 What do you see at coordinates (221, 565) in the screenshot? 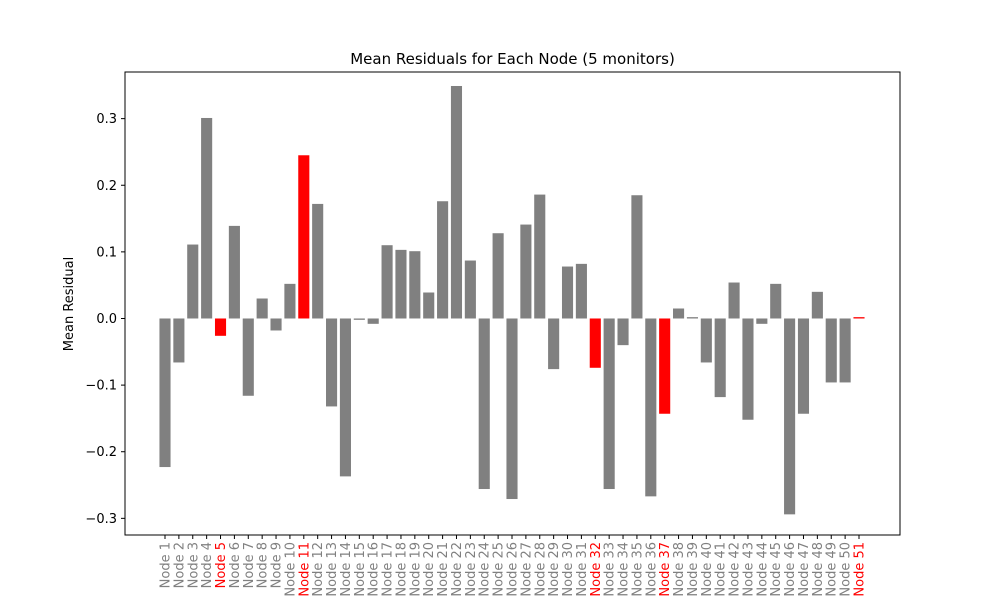
I see `x-tick-label: Node 5` at bounding box center [221, 565].